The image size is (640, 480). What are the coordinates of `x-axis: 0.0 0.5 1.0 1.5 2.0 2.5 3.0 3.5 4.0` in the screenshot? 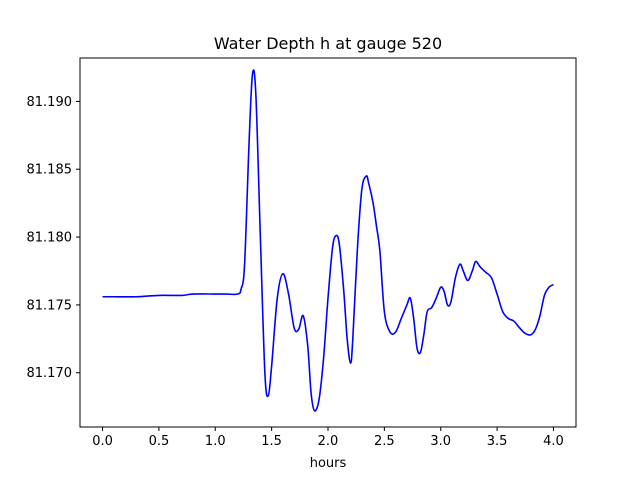 It's located at (328, 438).